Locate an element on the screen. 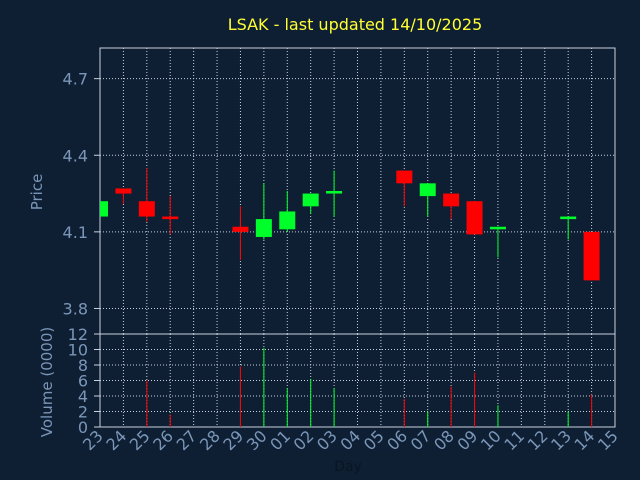 The image size is (640, 480). volume-tick-label: 2 is located at coordinates (83, 412).